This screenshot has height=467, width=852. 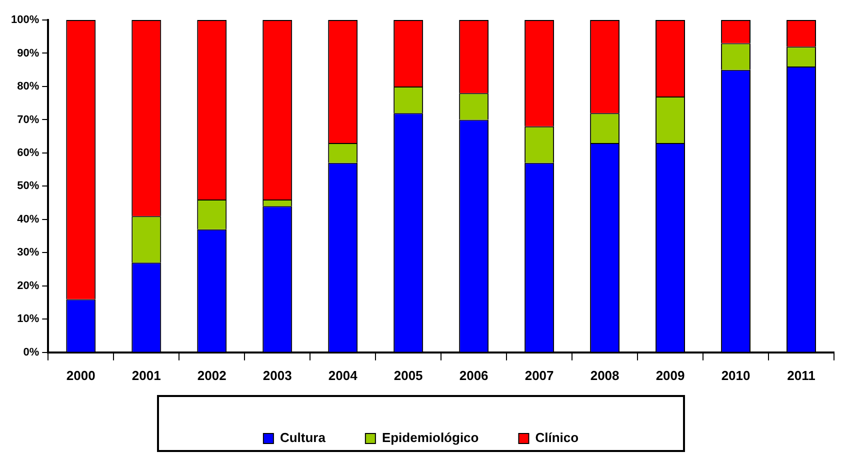 I want to click on legend-label: Epidemiológico, so click(x=430, y=438).